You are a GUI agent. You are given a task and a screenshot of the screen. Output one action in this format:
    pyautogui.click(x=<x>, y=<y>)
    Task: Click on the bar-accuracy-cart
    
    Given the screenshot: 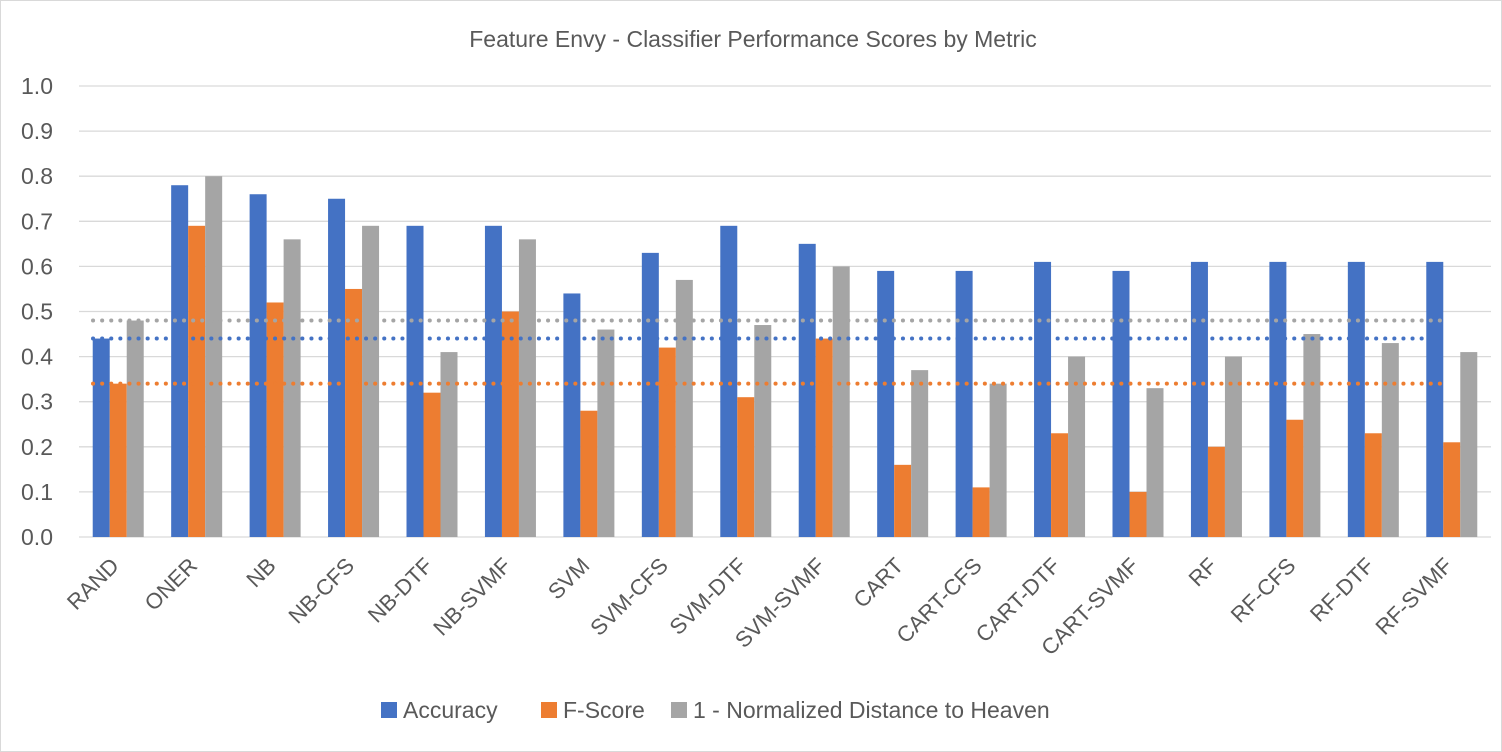 What is the action you would take?
    pyautogui.click(x=886, y=403)
    